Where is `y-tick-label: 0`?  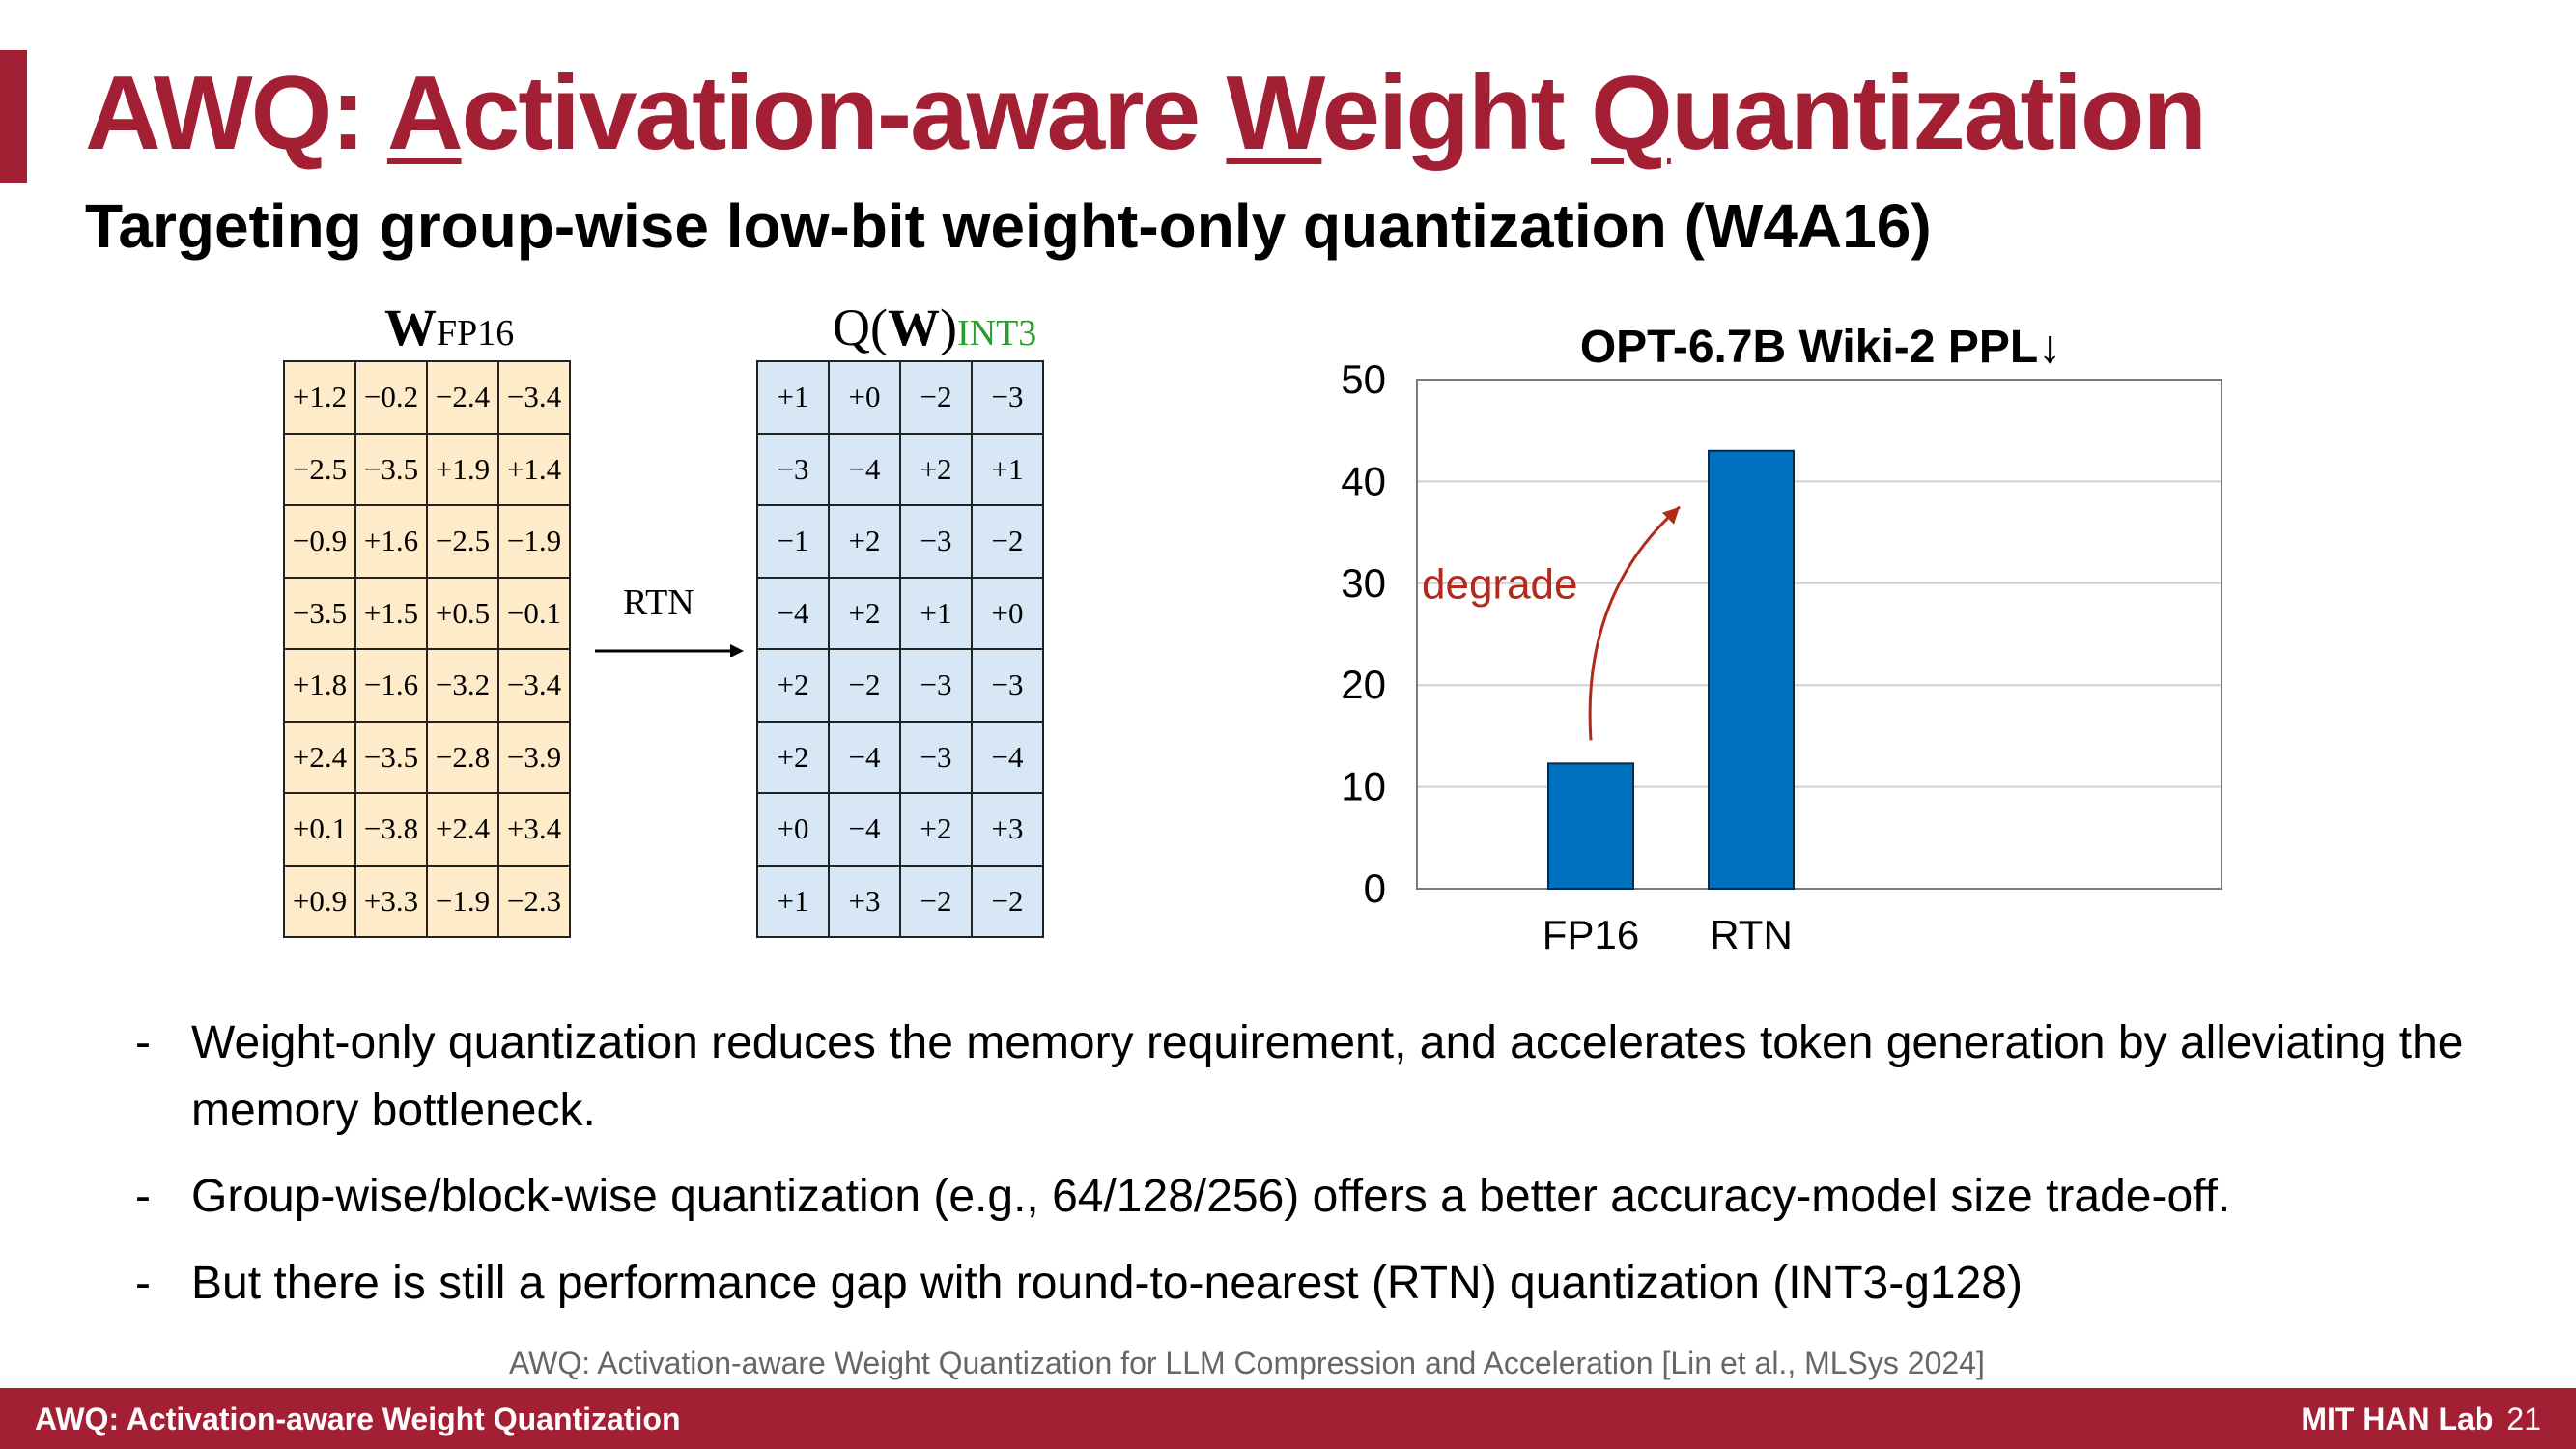 y-tick-label: 0 is located at coordinates (1375, 888).